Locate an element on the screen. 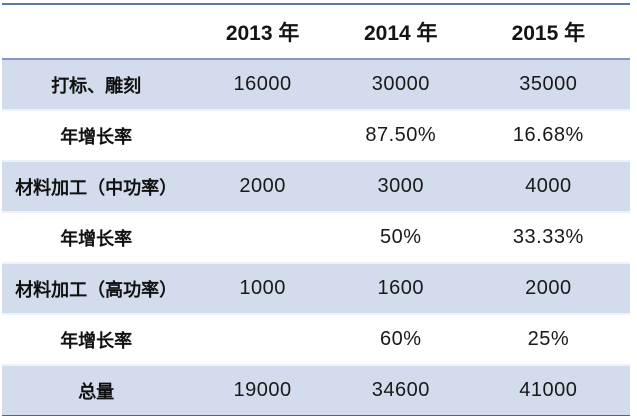  cell-2013: 19000 is located at coordinates (262, 390).